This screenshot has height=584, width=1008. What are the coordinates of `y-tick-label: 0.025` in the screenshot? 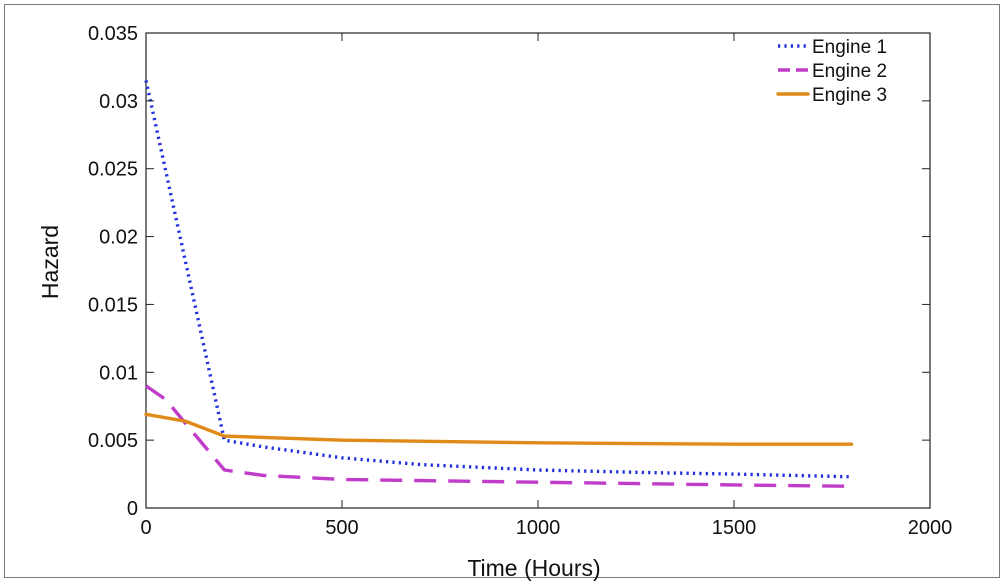 It's located at (113, 170).